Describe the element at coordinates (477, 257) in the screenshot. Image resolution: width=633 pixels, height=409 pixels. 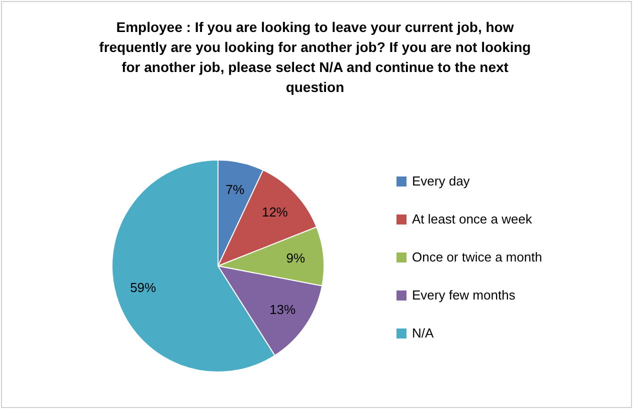
I see `legend-label: Once or twice a month` at that location.